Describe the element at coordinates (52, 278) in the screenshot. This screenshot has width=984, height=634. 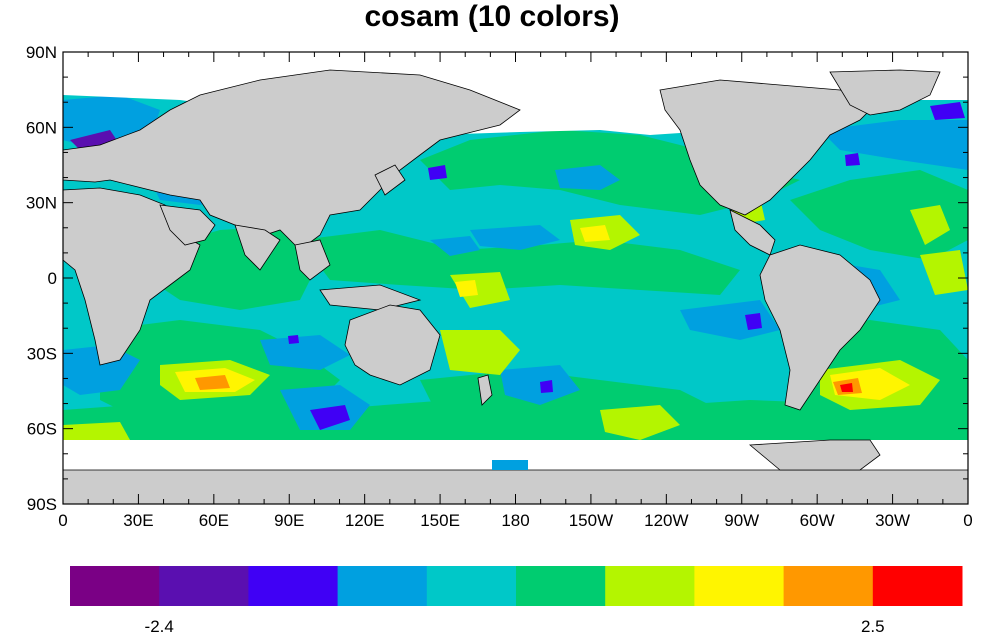
I see `lat-label: 0` at that location.